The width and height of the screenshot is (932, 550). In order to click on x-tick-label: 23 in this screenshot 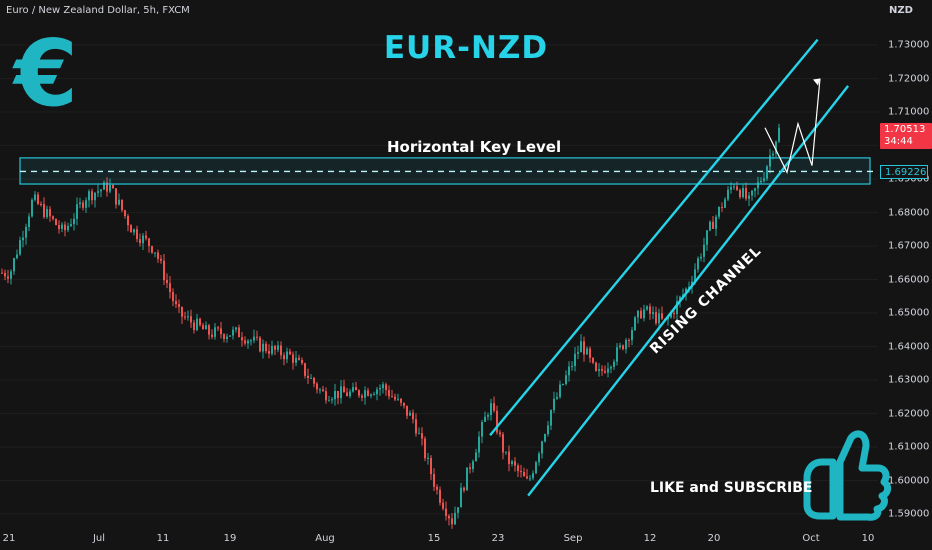, I will do `click(498, 538)`.